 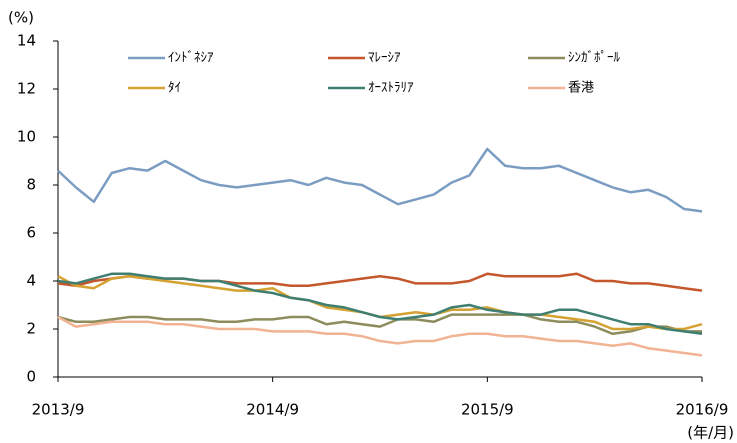 I want to click on legend-label: ﾀｲ, so click(x=174, y=88).